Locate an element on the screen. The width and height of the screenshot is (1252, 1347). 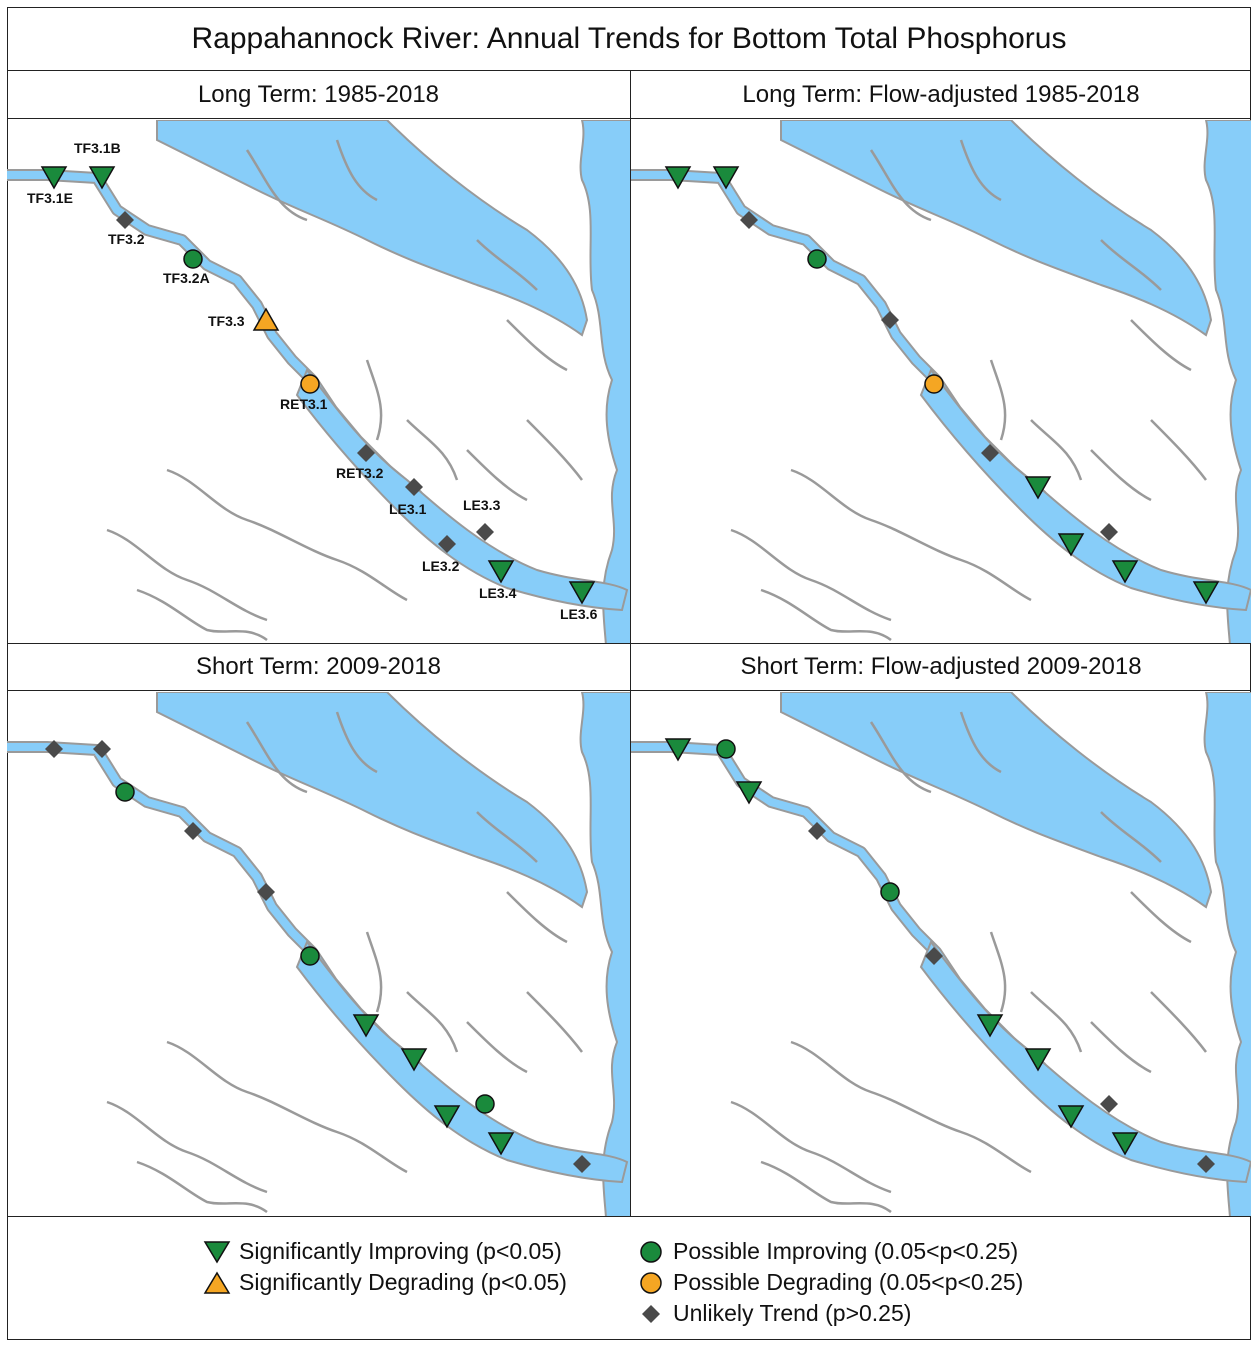
legend-label-possible-improving: Possible Improving (0.05<p<0.25) is located at coordinates (846, 1251).